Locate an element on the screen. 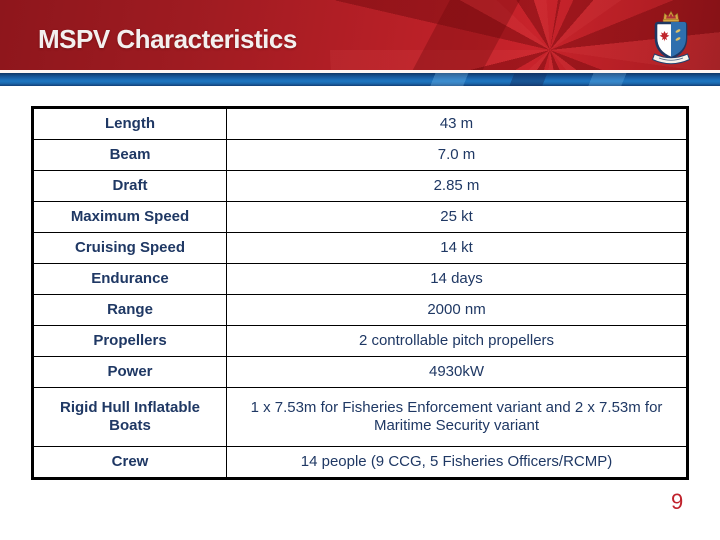 The image size is (720, 540). row-label: Rigid Hull Inflatable Boats is located at coordinates (129, 417).